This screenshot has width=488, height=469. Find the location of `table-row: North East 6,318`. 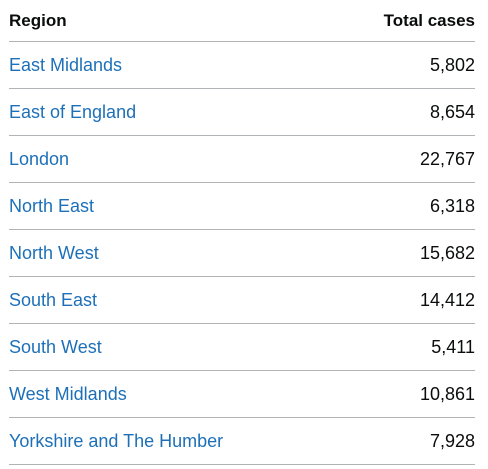

table-row: North East 6,318 is located at coordinates (242, 206).